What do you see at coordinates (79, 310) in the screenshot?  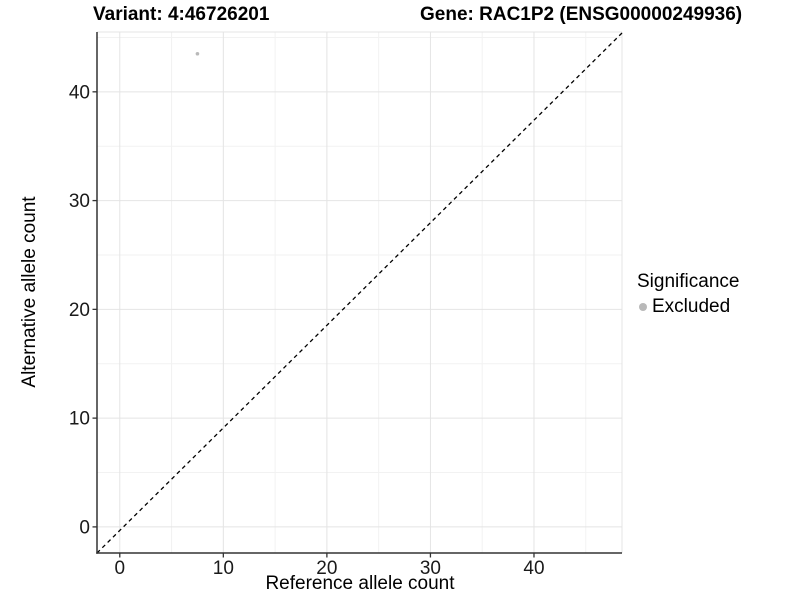 I see `y-tick-label: 20` at bounding box center [79, 310].